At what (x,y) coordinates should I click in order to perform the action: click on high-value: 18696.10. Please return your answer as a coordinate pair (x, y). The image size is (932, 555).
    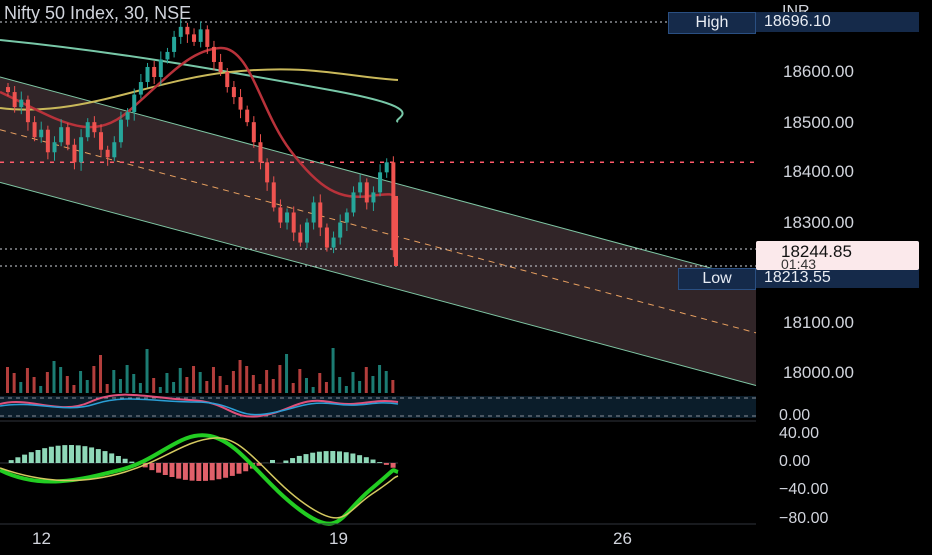
    Looking at the image, I should click on (837, 22).